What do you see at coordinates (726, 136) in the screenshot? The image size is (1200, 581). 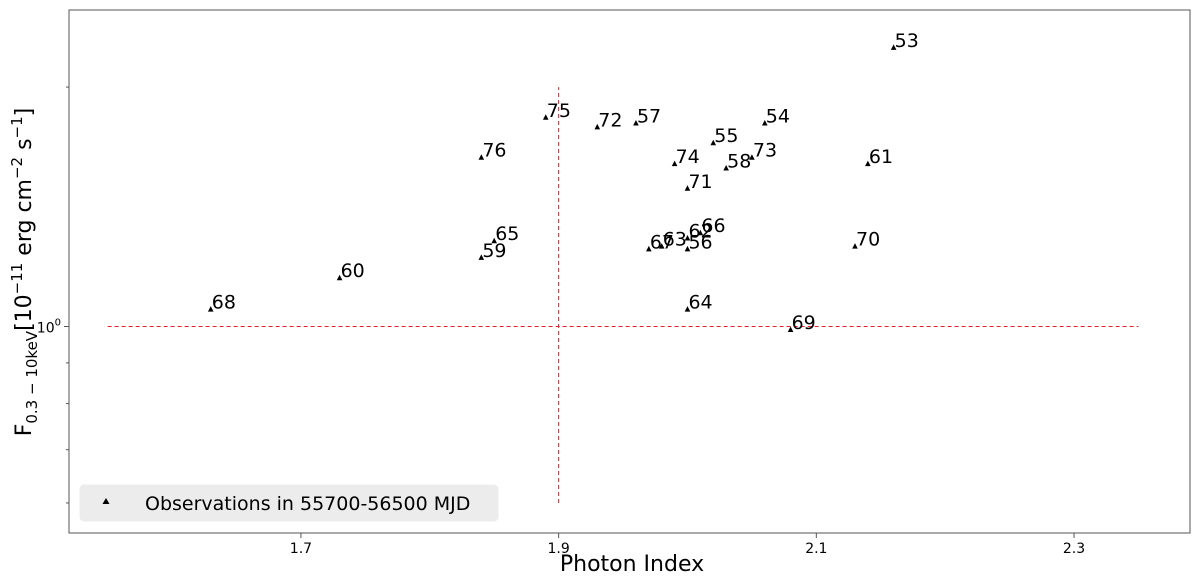 I see `data-label-55: 55` at bounding box center [726, 136].